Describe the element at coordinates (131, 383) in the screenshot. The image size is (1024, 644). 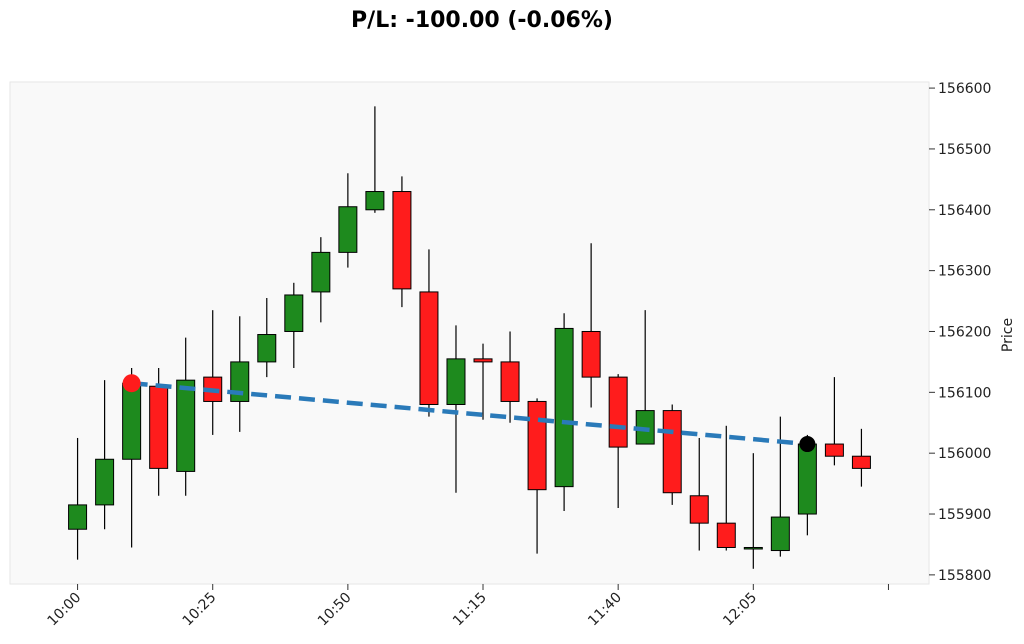
I see `entry-marker` at that location.